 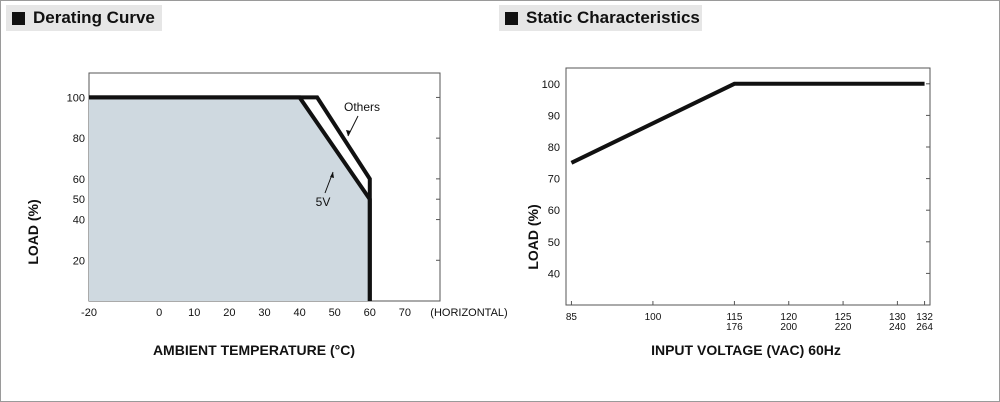 I want to click on static-characteristics-title: Static Characteristics, so click(x=613, y=17).